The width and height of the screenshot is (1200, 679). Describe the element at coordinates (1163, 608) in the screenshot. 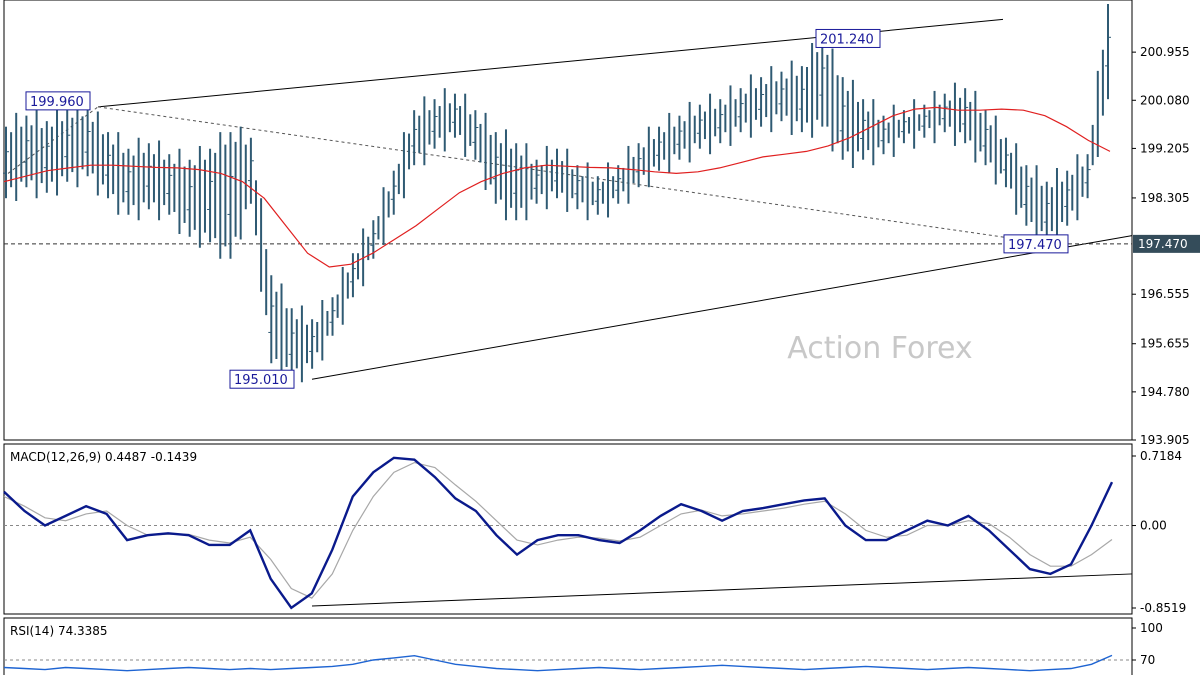

I see `macd-tick-label: -0.8519` at that location.